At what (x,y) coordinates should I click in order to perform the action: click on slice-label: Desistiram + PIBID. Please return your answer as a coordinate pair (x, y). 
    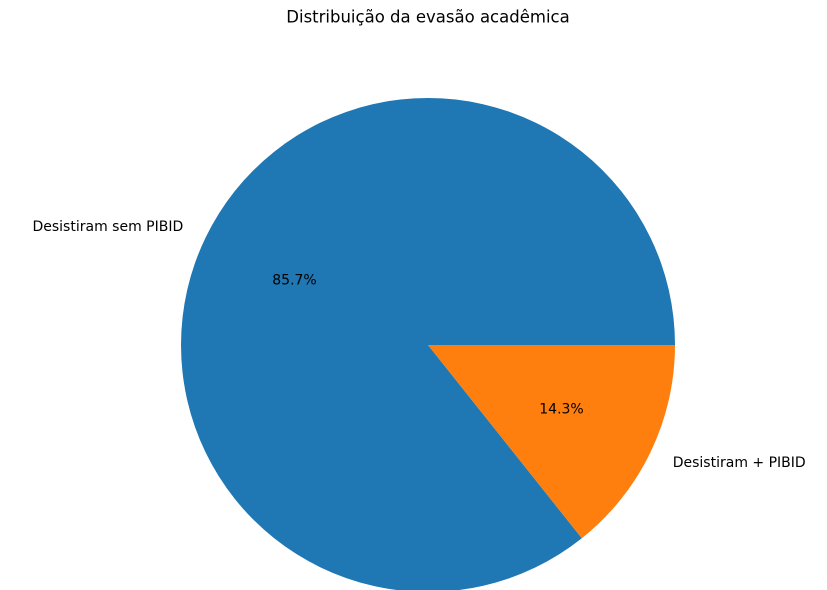
    Looking at the image, I should click on (739, 463).